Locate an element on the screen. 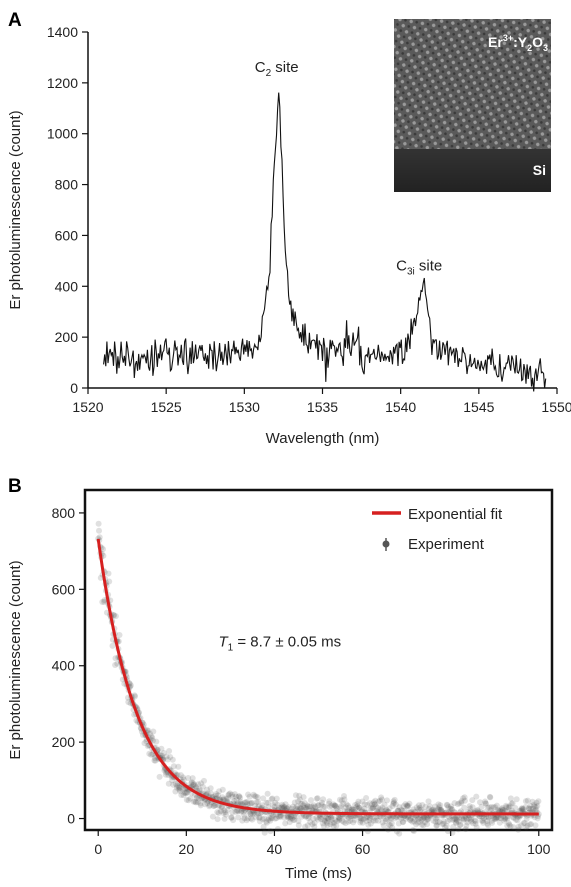 Image resolution: width=571 pixels, height=887 pixels. panel-b-x-axis-title: Time (ms) is located at coordinates (318, 873).